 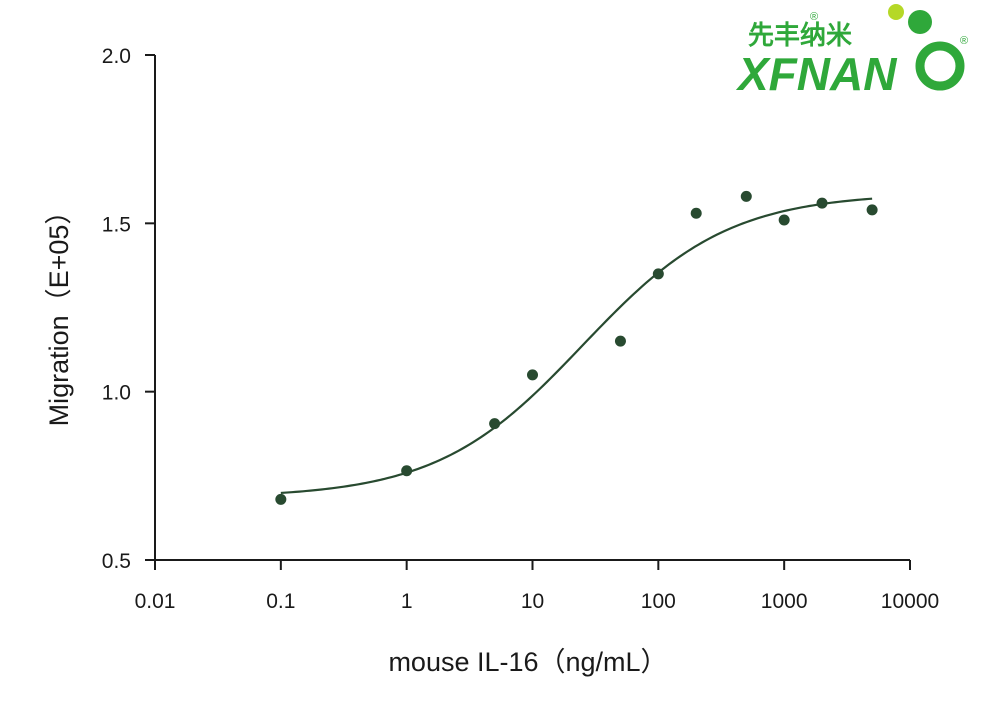 What do you see at coordinates (920, 22) in the screenshot?
I see `logo-green-dot-icon` at bounding box center [920, 22].